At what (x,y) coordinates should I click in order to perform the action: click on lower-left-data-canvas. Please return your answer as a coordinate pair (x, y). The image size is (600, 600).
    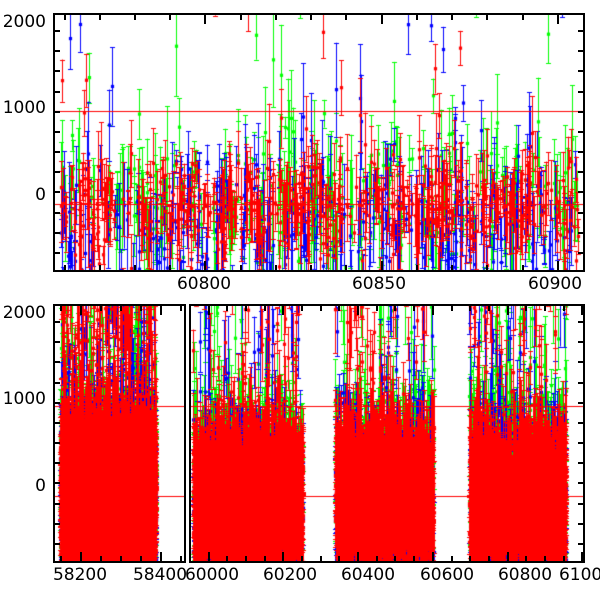
    Looking at the image, I should click on (119, 433).